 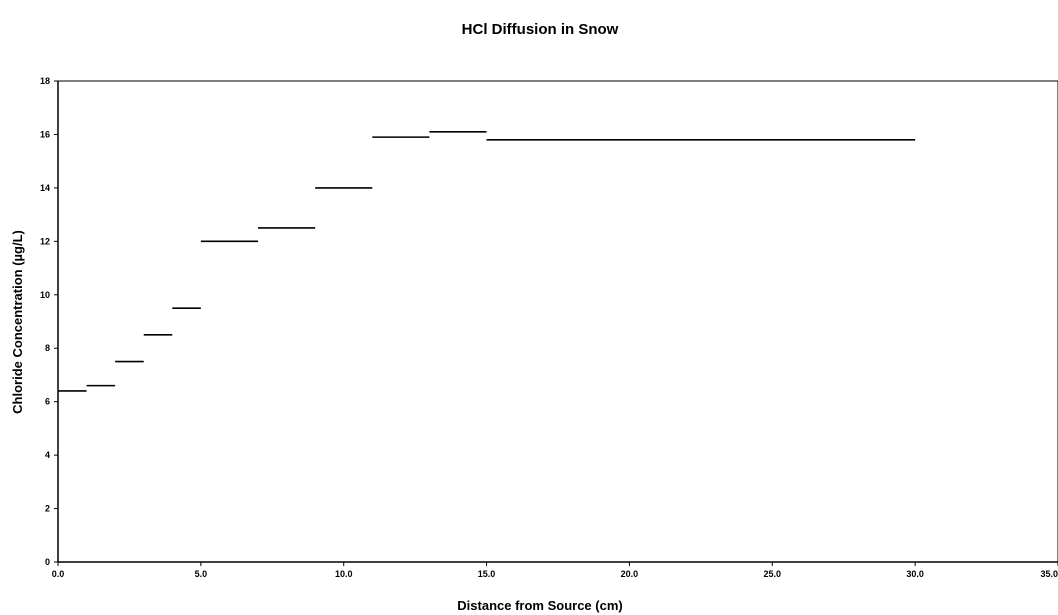 What do you see at coordinates (45, 188) in the screenshot?
I see `y-tick-label: 14` at bounding box center [45, 188].